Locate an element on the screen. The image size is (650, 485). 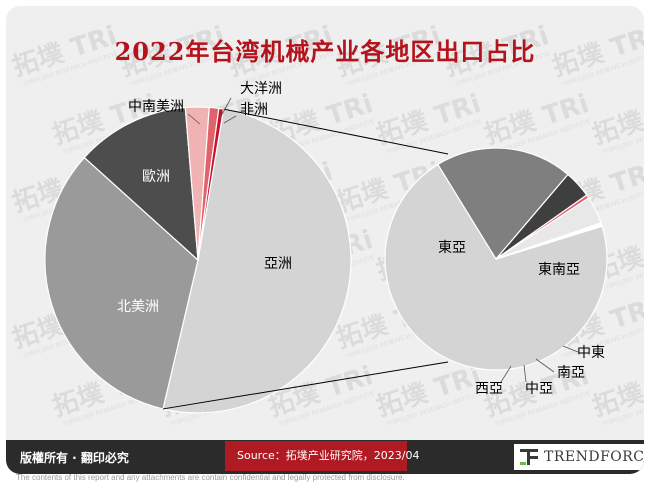
trendforce-logo-icon is located at coordinates (529, 457).